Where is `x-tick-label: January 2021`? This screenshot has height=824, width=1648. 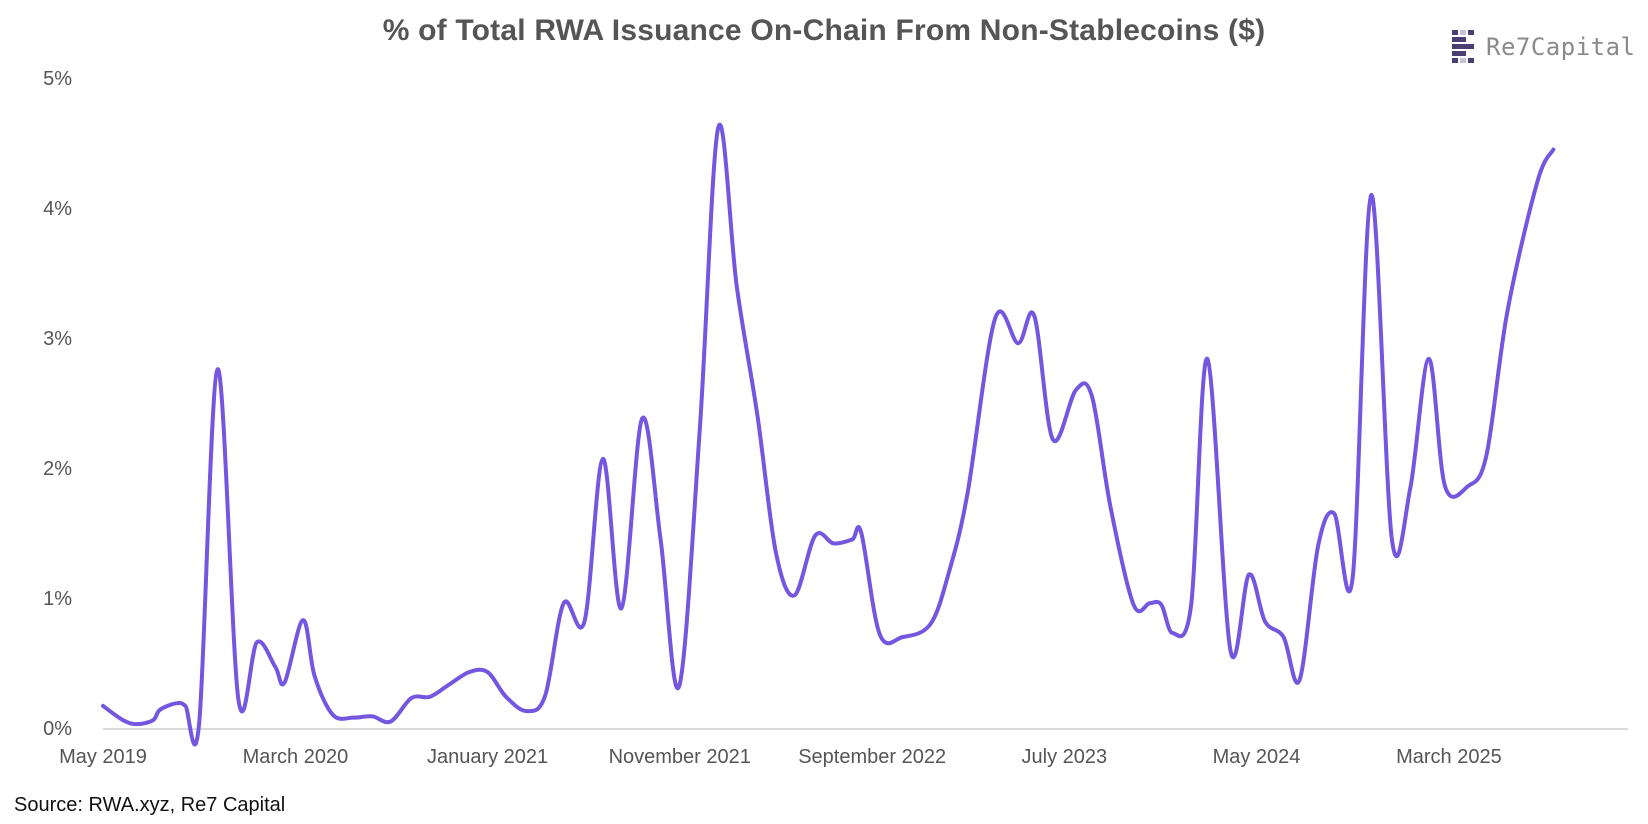
x-tick-label: January 2021 is located at coordinates (487, 757).